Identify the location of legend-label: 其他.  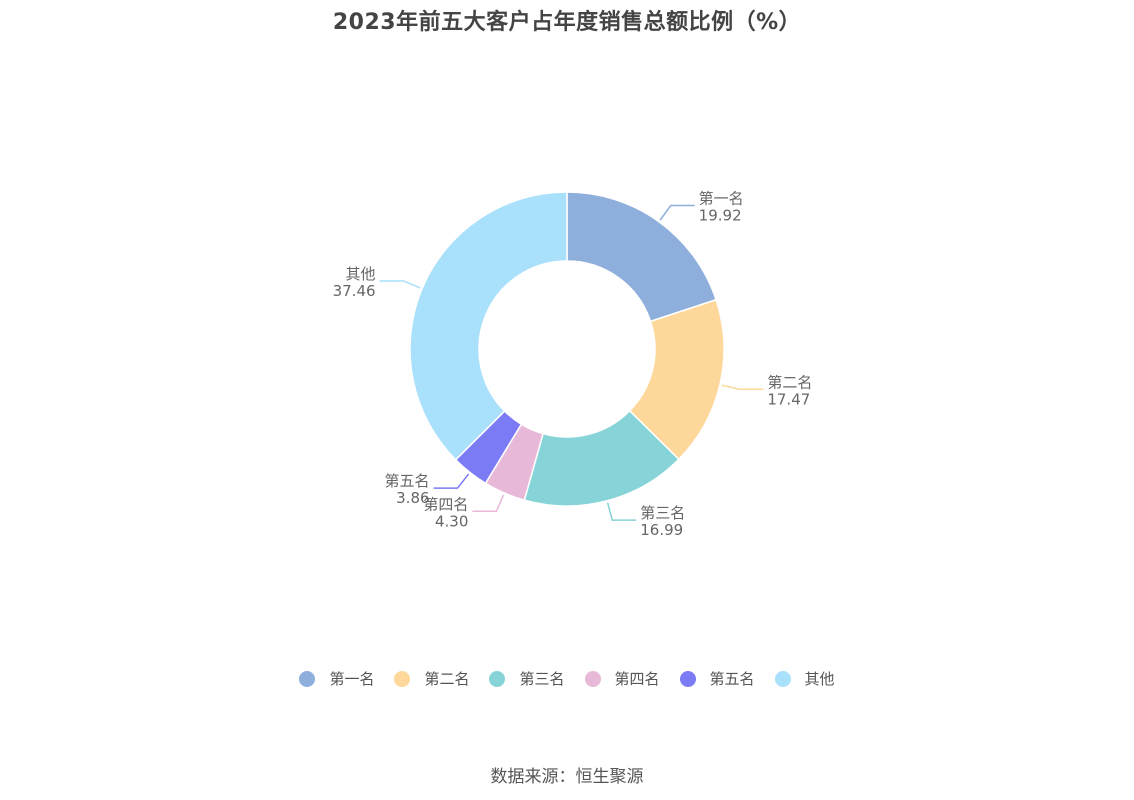
(819, 679).